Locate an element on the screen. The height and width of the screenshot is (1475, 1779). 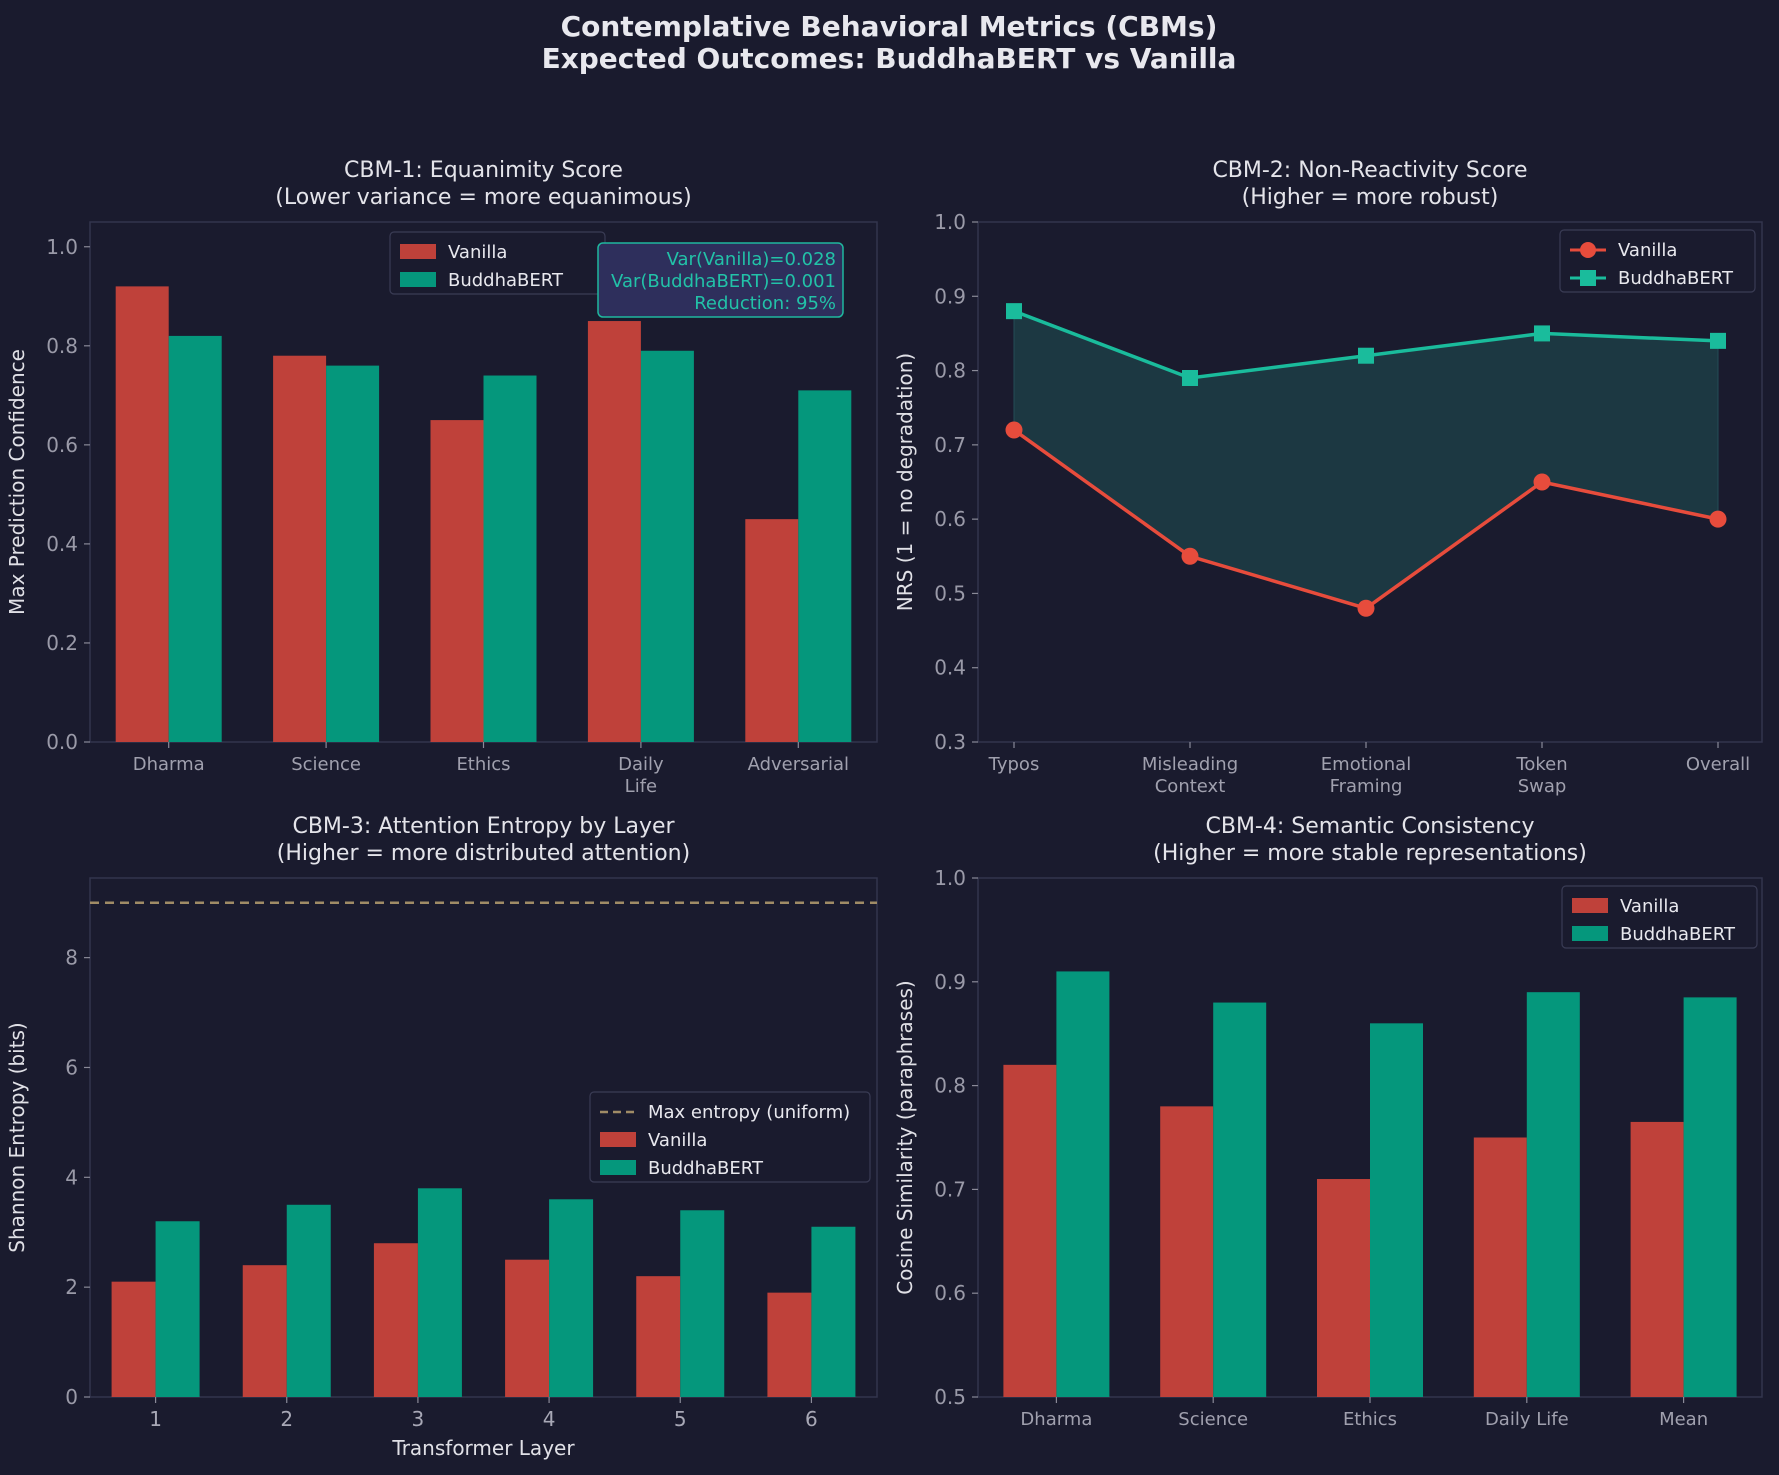
panel-title: CBM-3: Attention Entropy by Layer is located at coordinates (483, 826).